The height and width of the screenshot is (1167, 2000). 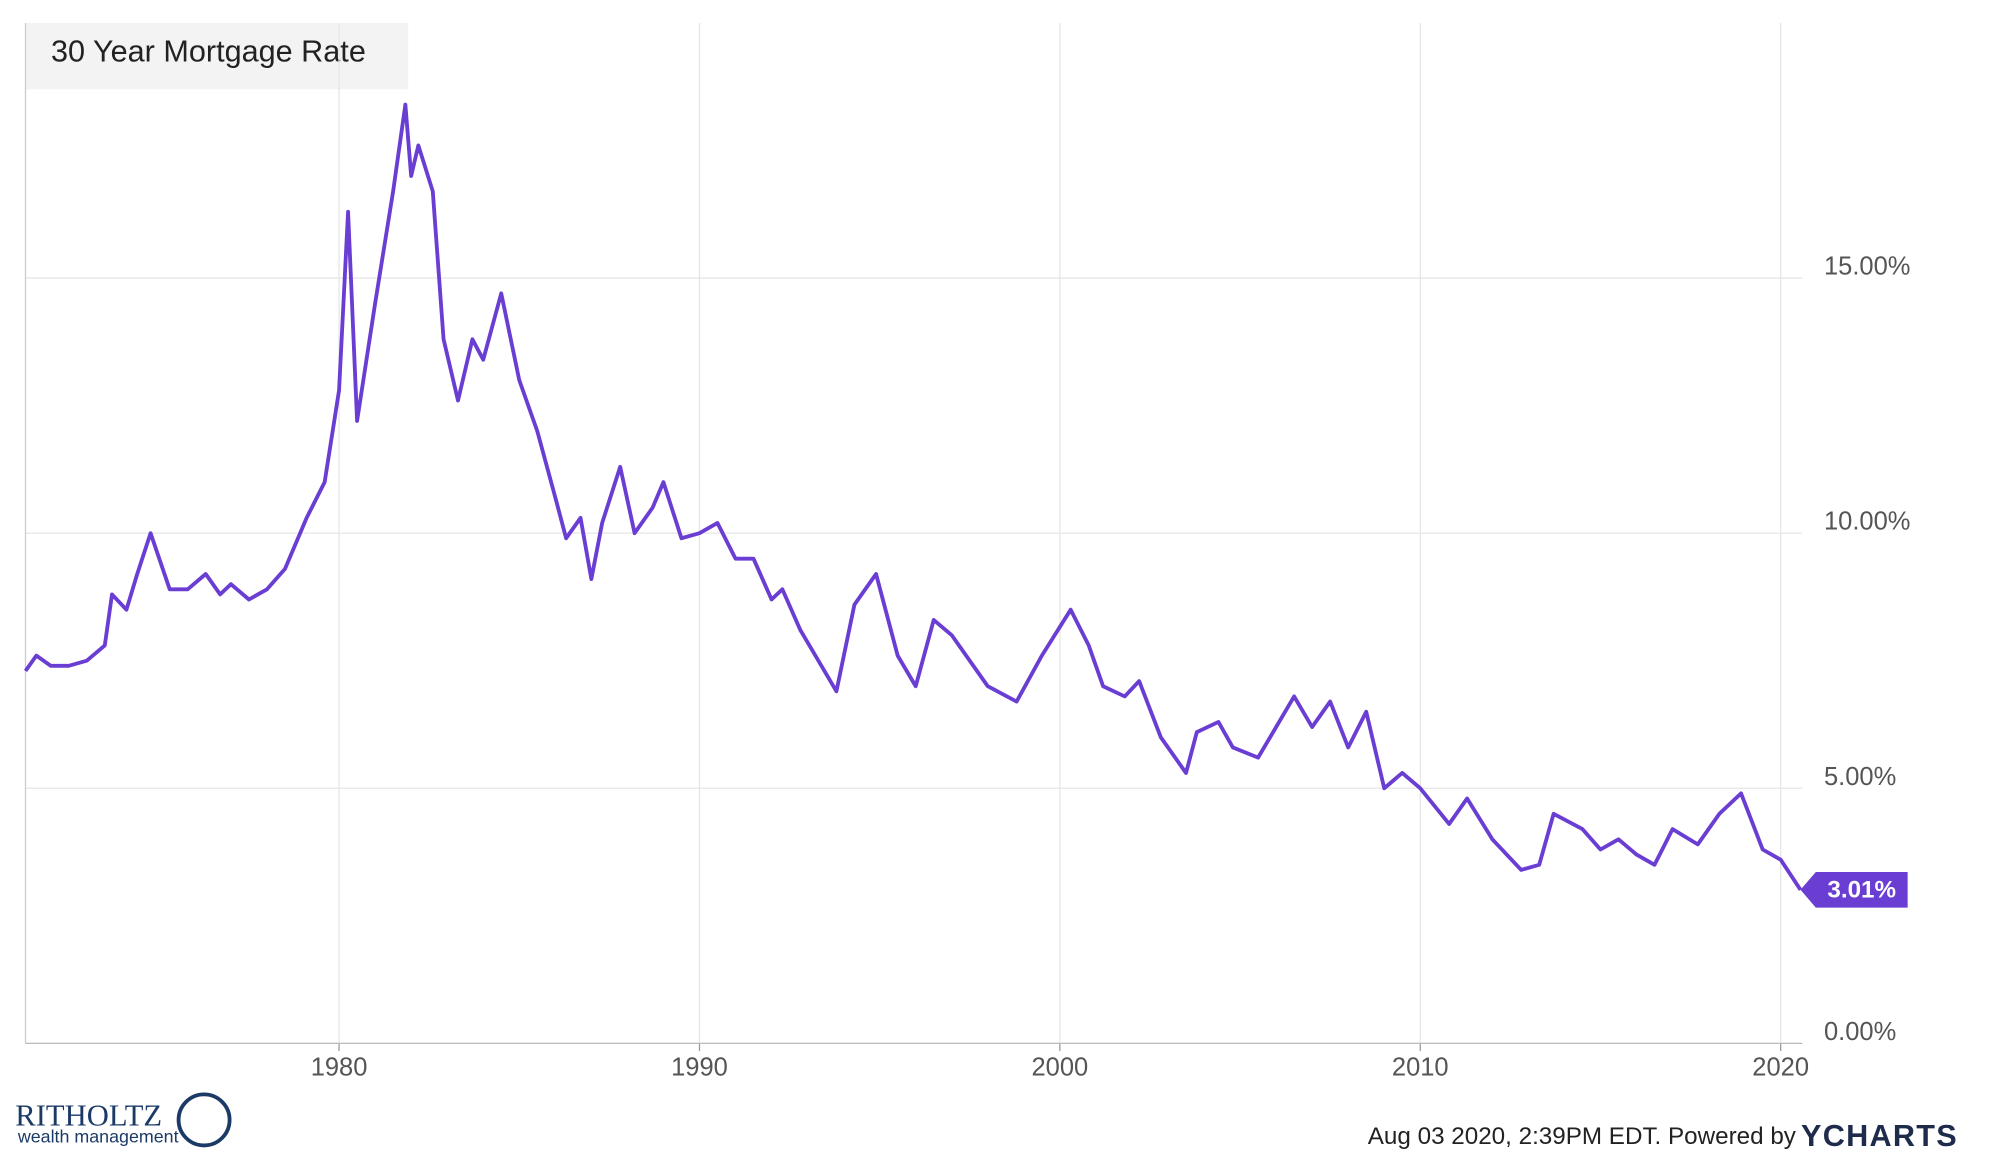 I want to click on watermark-logo, so click(x=204, y=1120).